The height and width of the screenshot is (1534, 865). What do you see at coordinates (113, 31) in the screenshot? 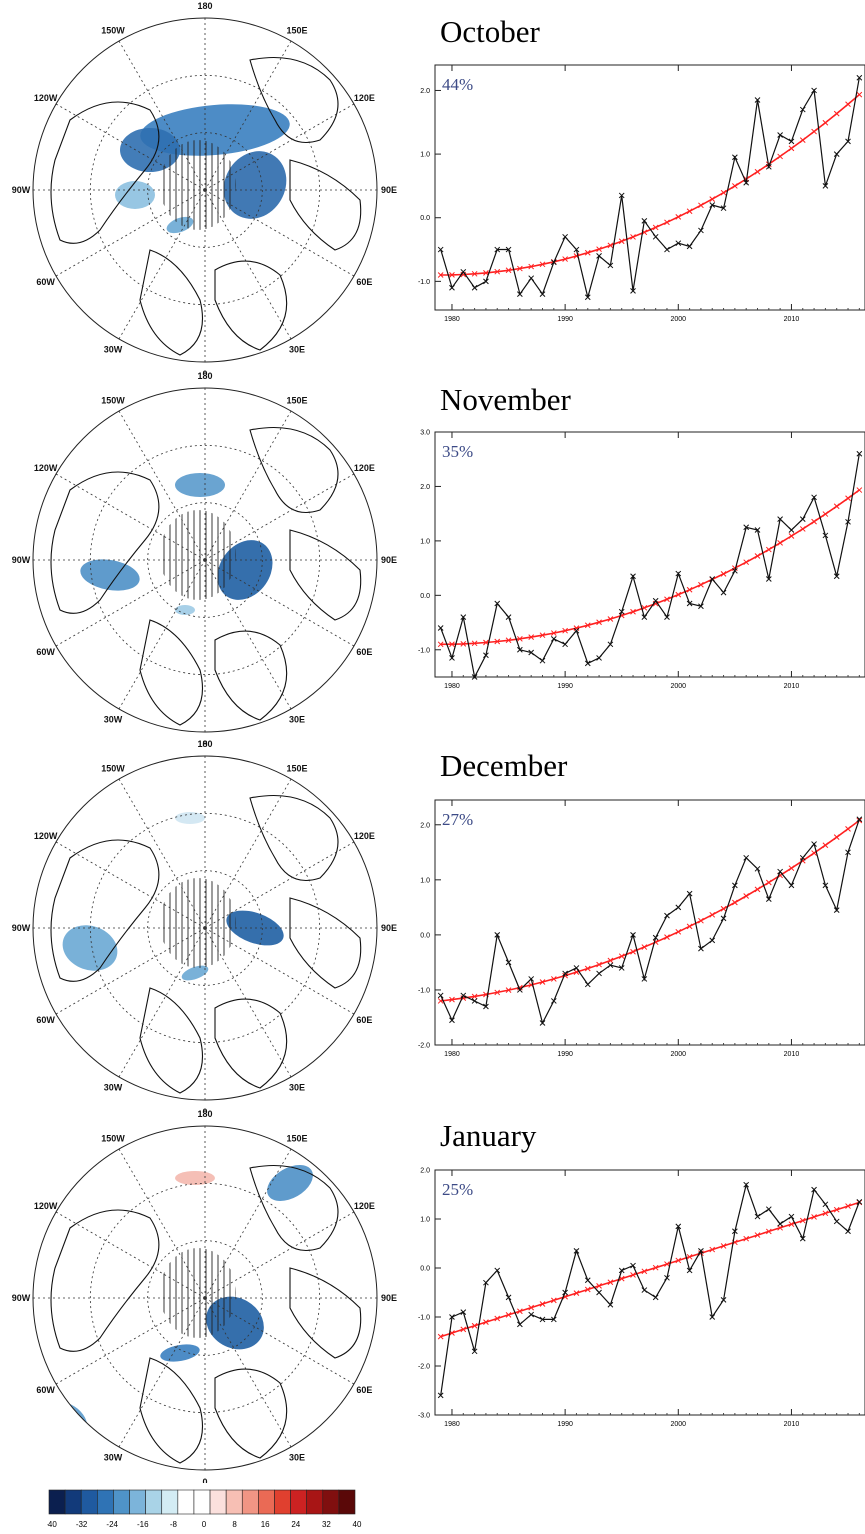
I see `longitude-label: 150W` at bounding box center [113, 31].